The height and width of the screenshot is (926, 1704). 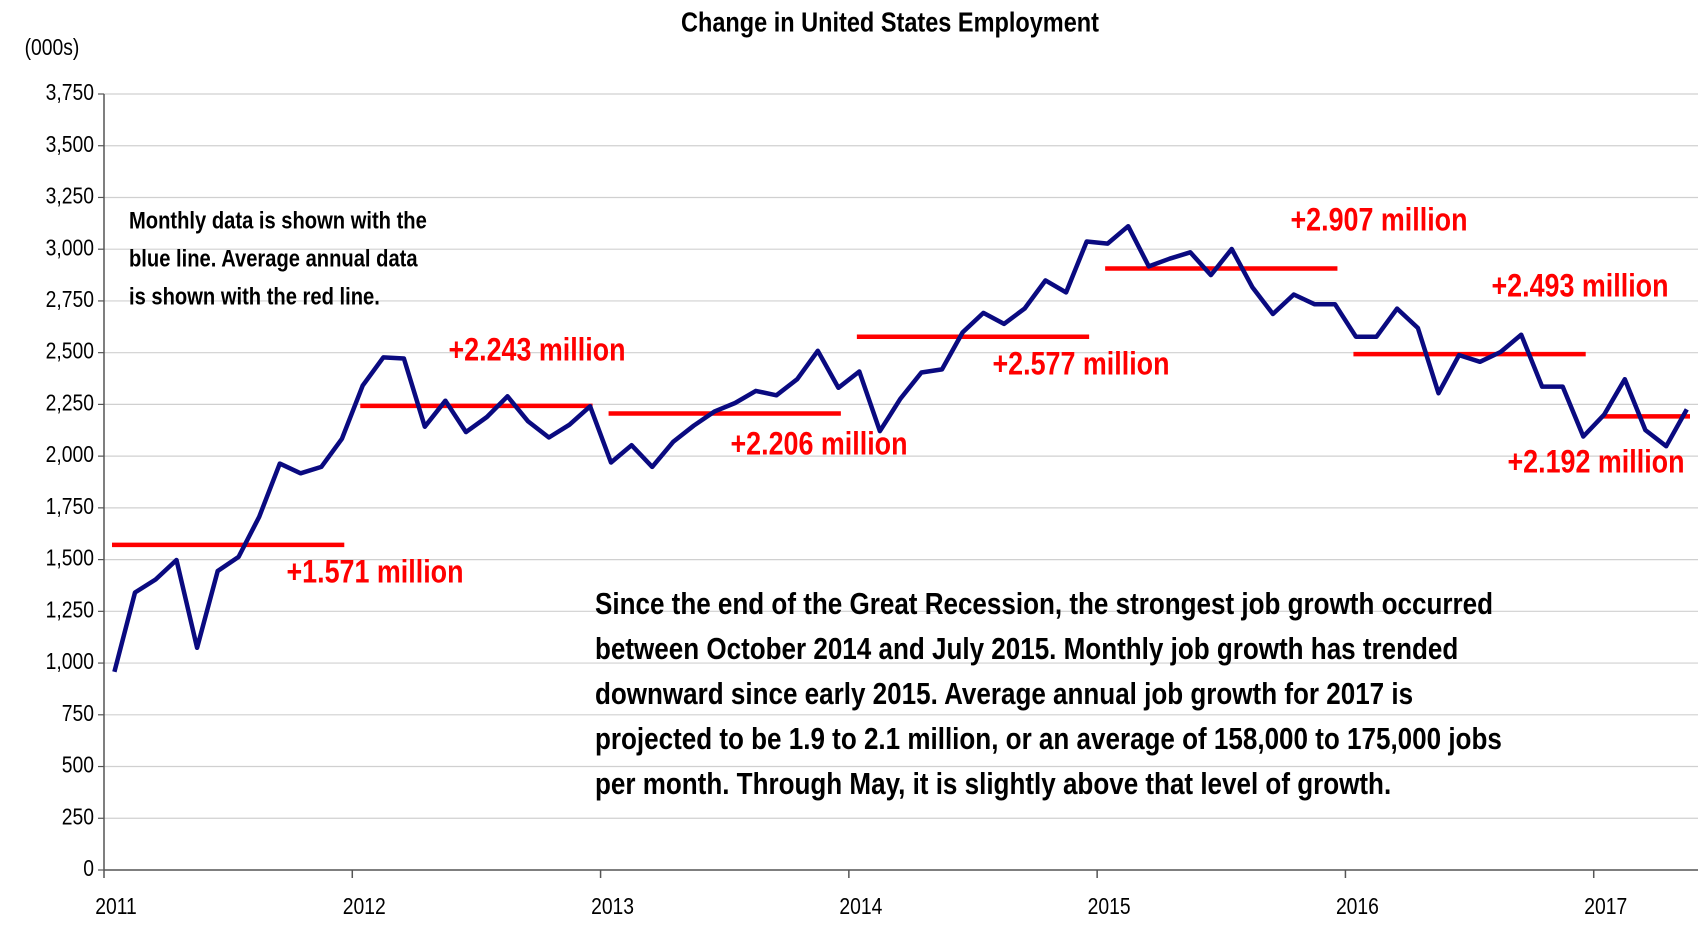 What do you see at coordinates (1080, 364) in the screenshot?
I see `average-label: +2.577 million` at bounding box center [1080, 364].